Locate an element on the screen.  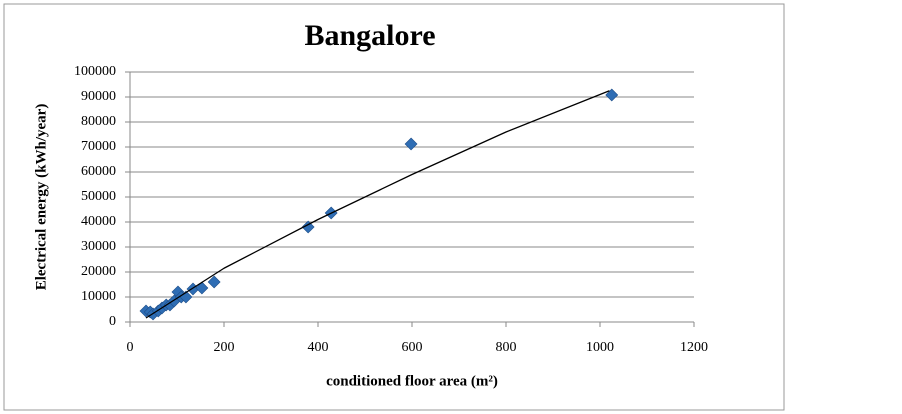
y-tick-label: 40000 is located at coordinates (98, 221).